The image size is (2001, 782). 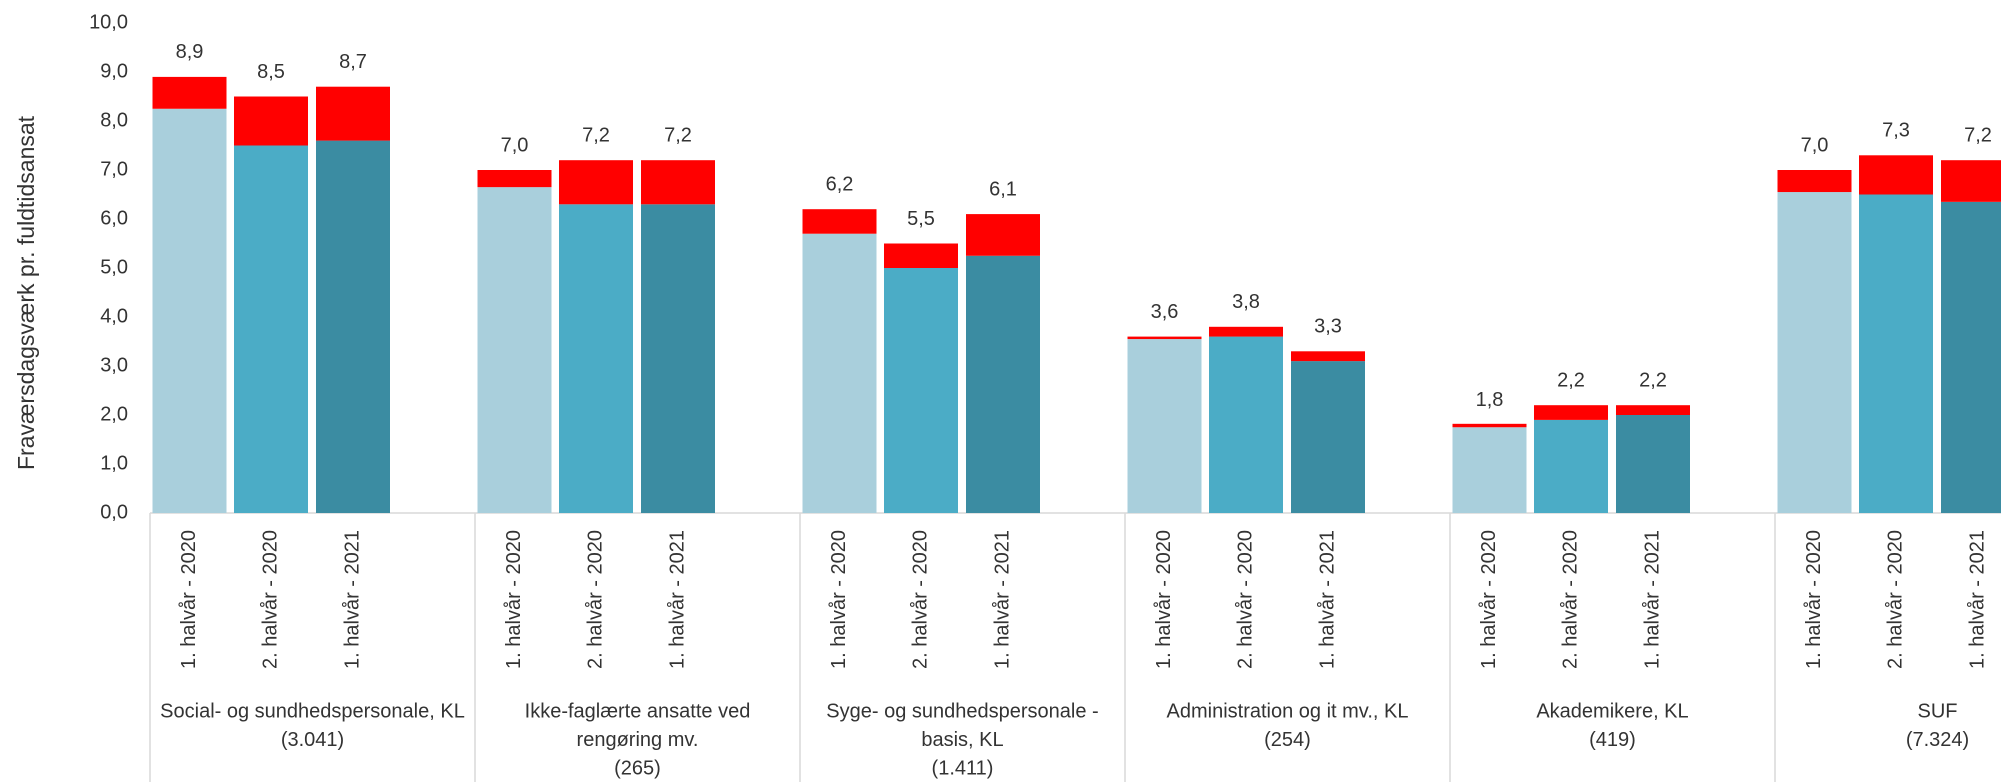 What do you see at coordinates (108, 22) in the screenshot?
I see `y-tick-label: 10,0` at bounding box center [108, 22].